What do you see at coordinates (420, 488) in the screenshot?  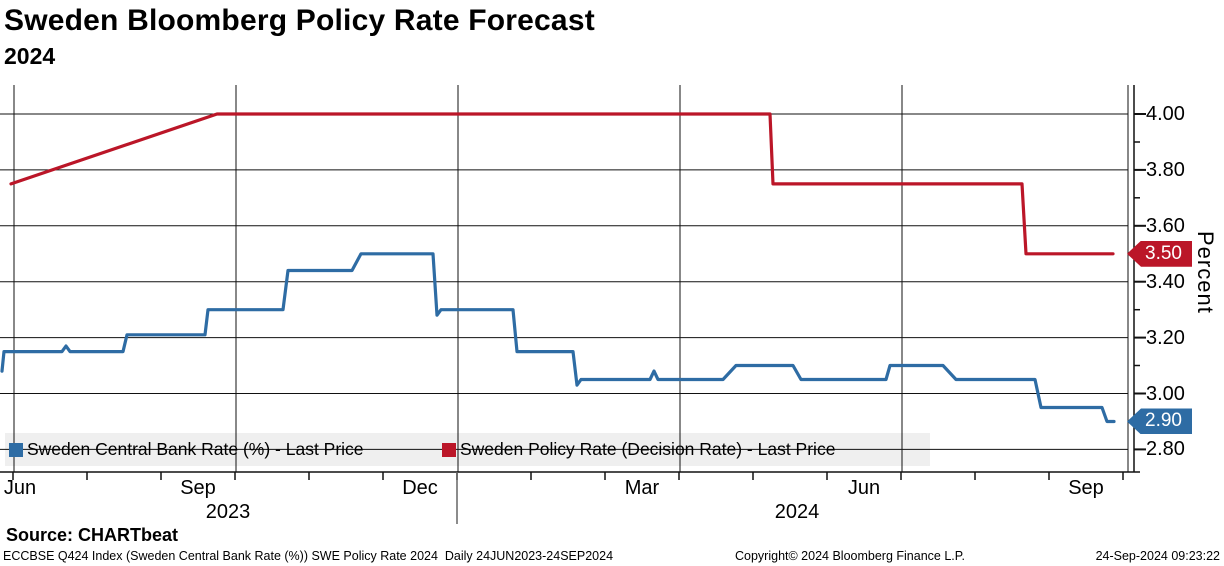 I see `x-month-label: Dec` at bounding box center [420, 488].